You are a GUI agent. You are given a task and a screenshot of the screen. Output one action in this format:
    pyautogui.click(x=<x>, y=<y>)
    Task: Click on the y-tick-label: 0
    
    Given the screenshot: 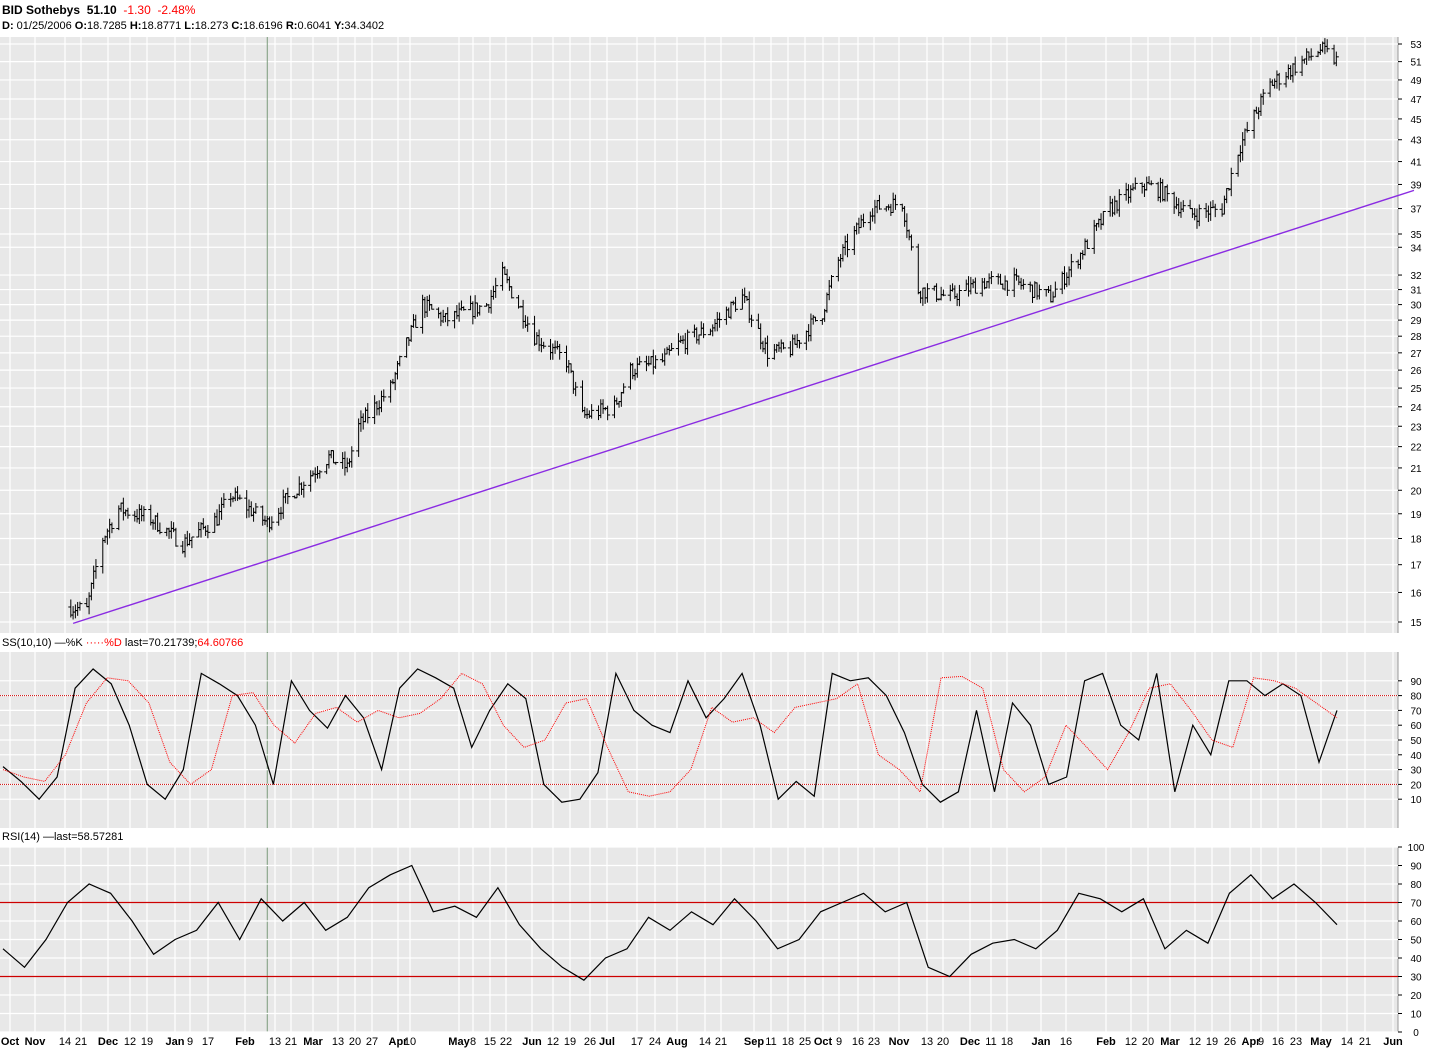 What is the action you would take?
    pyautogui.click(x=1416, y=1033)
    